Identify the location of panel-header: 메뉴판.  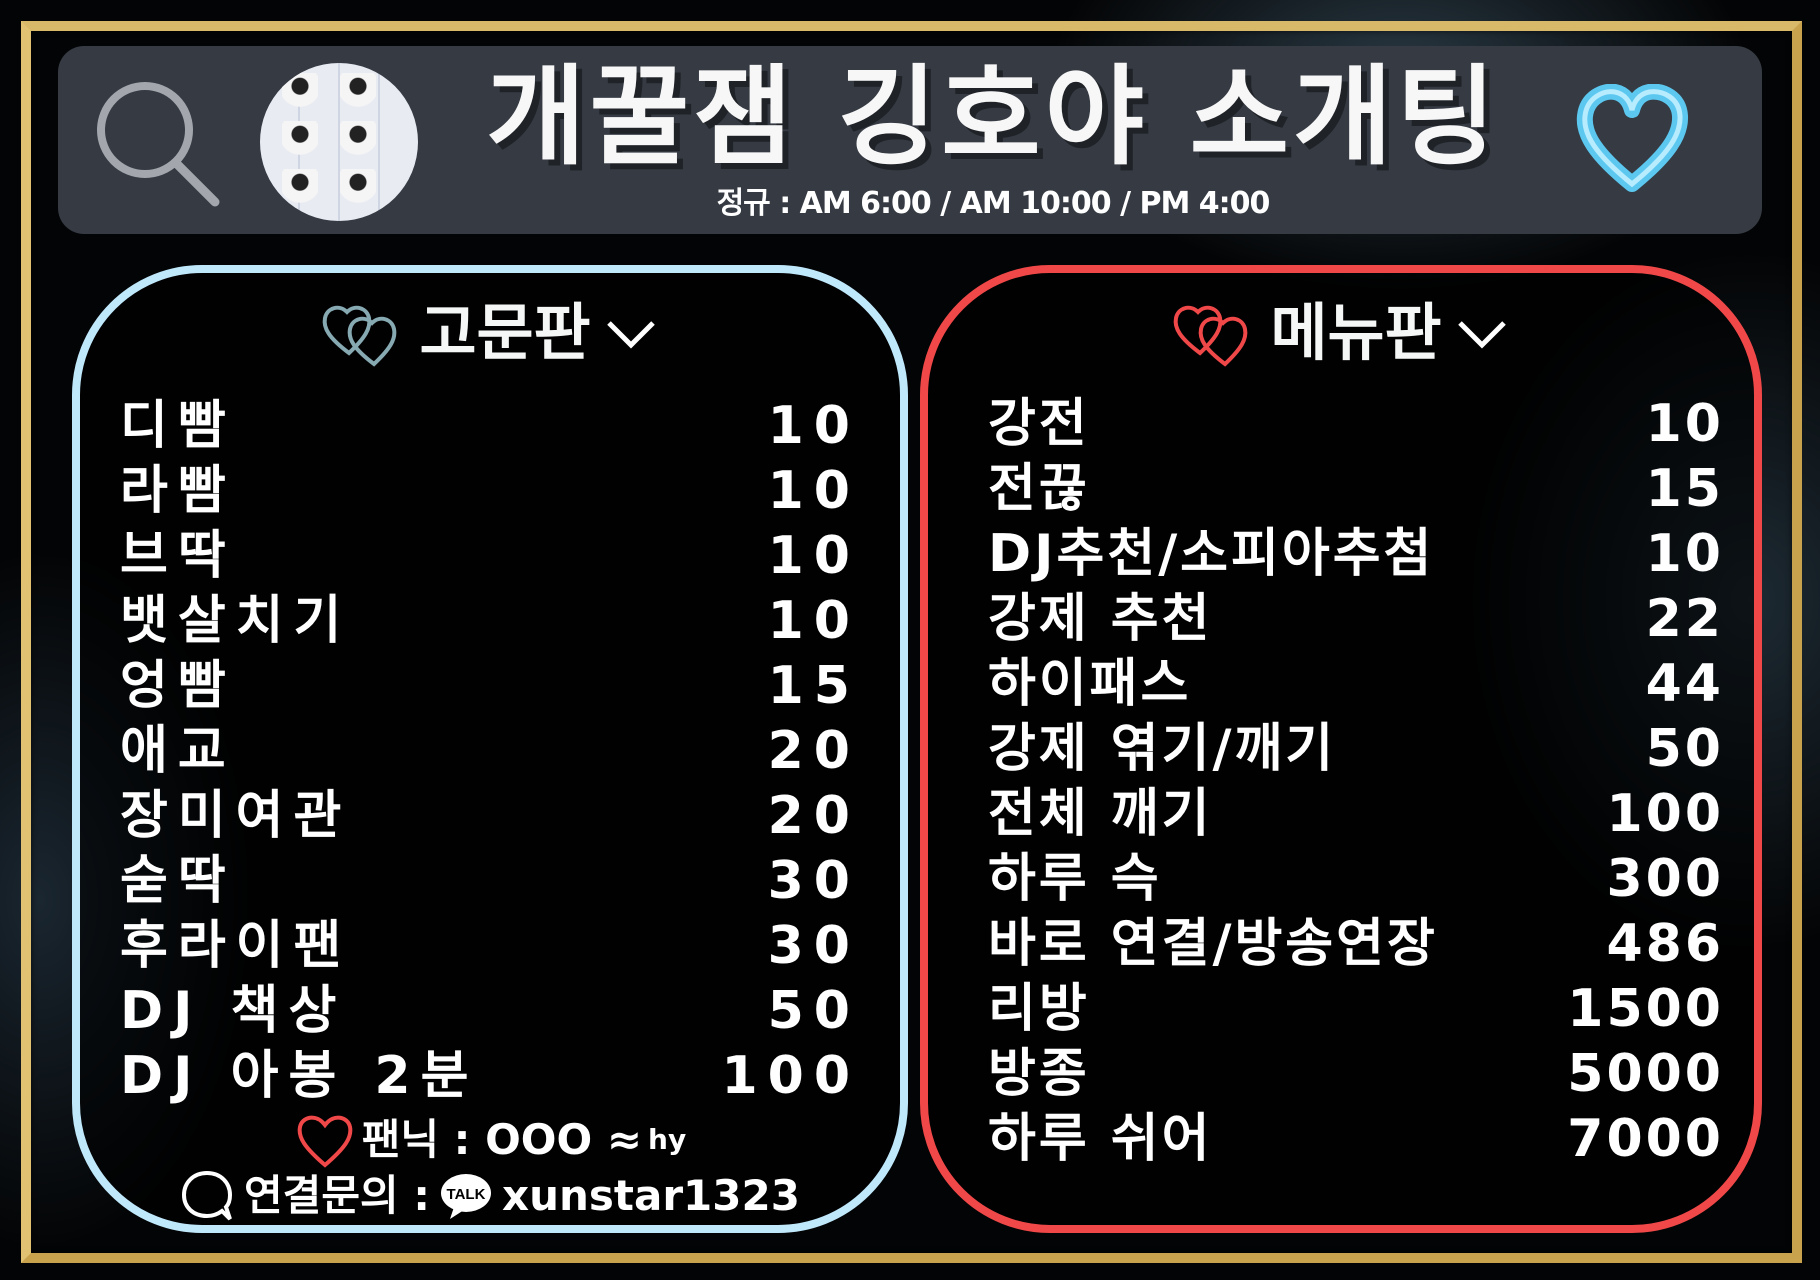
(1341, 333).